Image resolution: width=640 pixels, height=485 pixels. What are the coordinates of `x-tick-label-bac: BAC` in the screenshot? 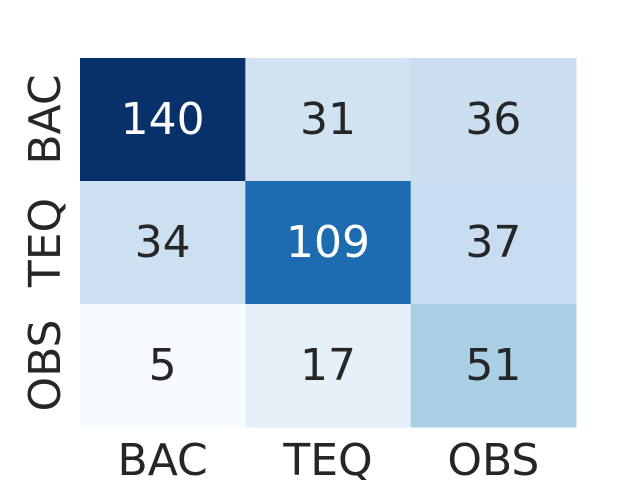 It's located at (163, 457).